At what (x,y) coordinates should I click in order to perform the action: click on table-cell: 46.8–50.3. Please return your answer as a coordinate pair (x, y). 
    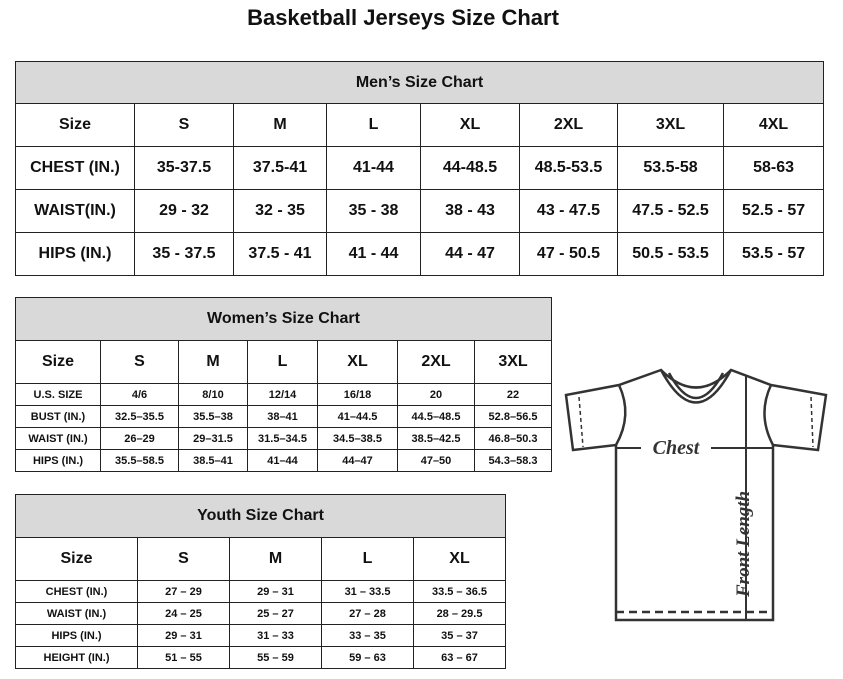
    Looking at the image, I should click on (513, 438).